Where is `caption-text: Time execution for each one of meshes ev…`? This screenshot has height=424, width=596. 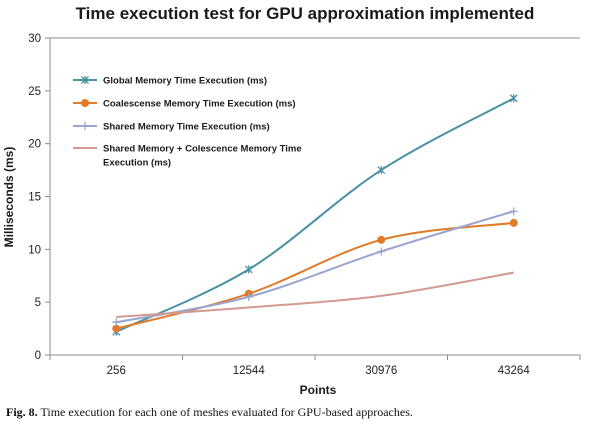 caption-text: Time execution for each one of meshes ev… is located at coordinates (225, 412).